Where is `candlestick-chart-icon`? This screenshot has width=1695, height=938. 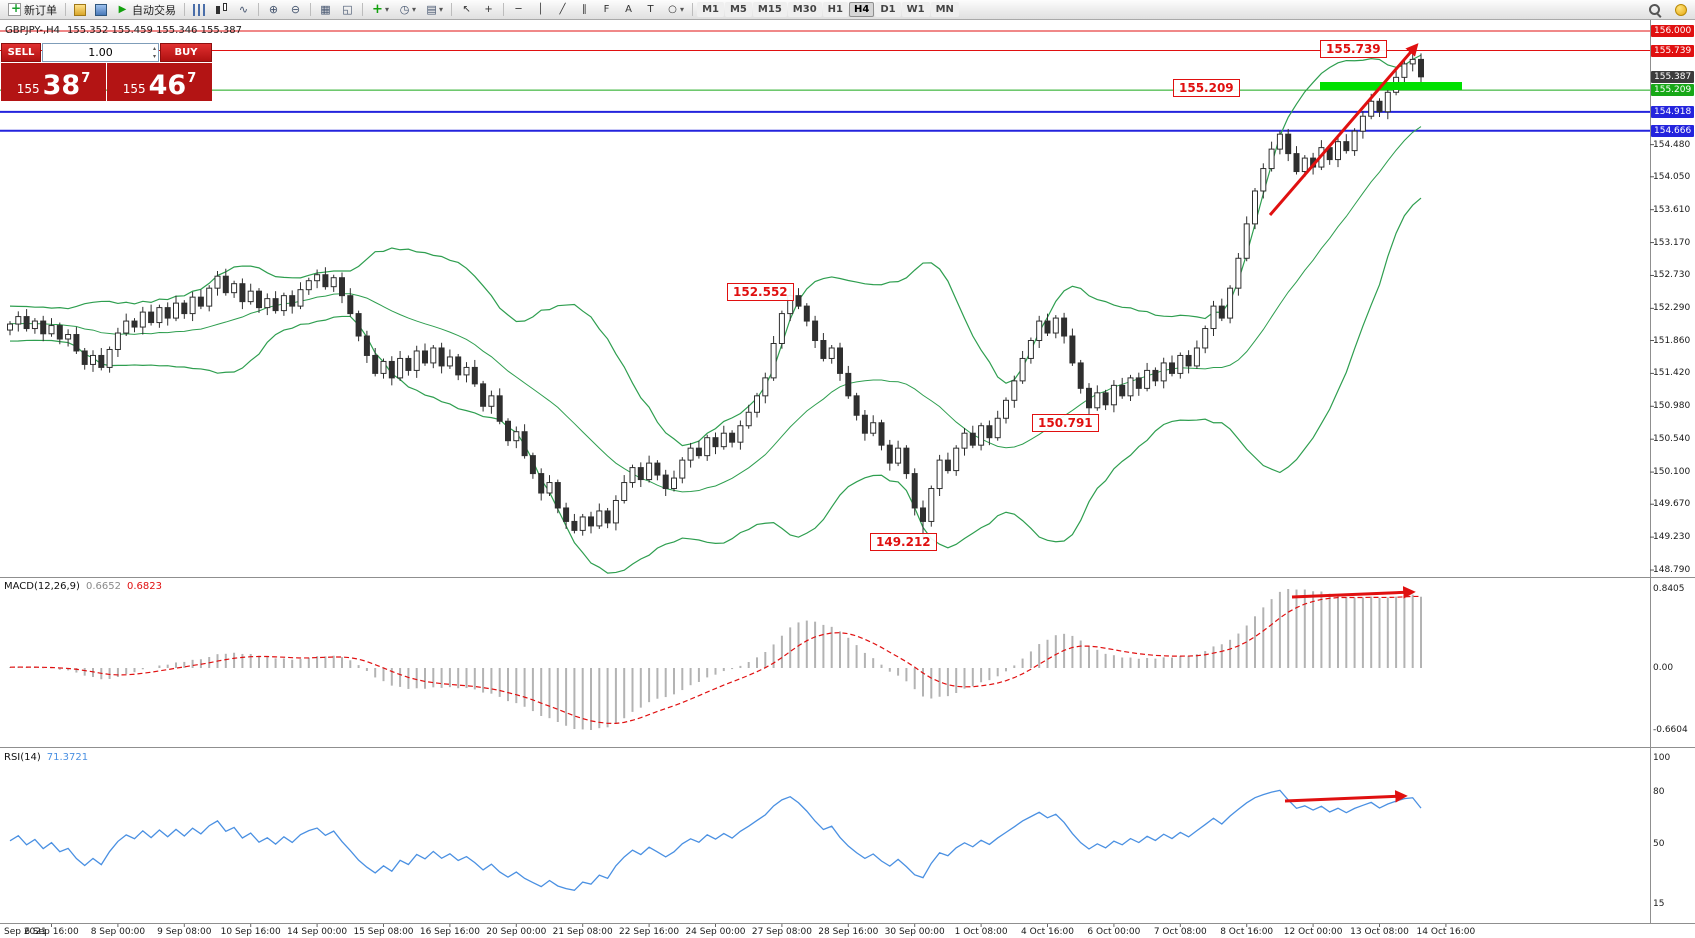
candlestick-chart-icon is located at coordinates (221, 9).